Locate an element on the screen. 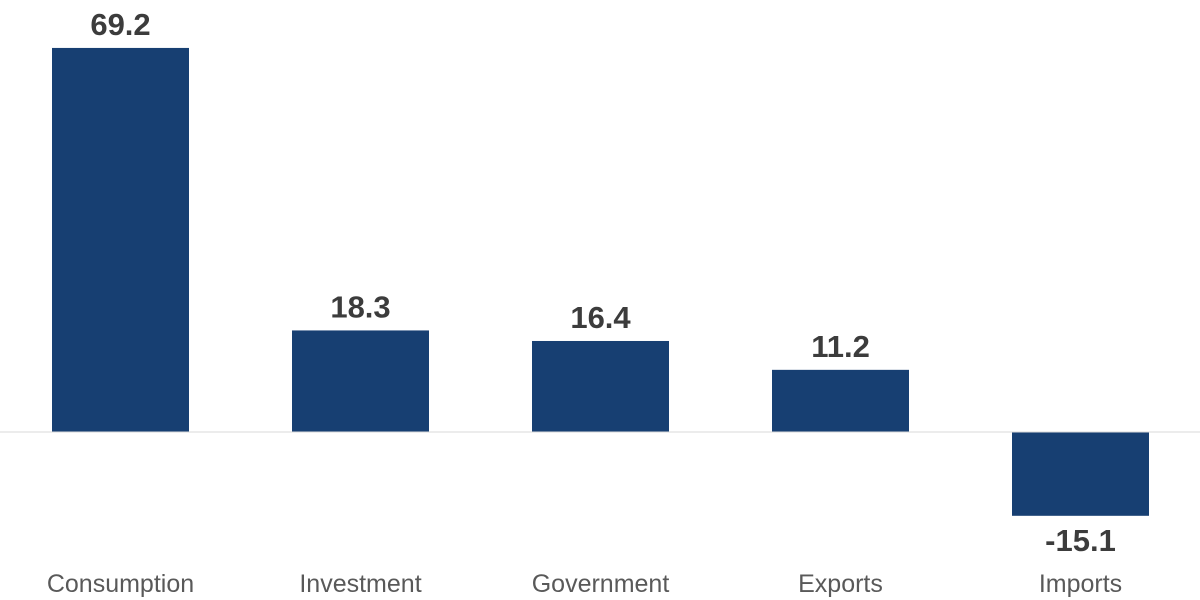  data-label: 16.4 is located at coordinates (600, 317).